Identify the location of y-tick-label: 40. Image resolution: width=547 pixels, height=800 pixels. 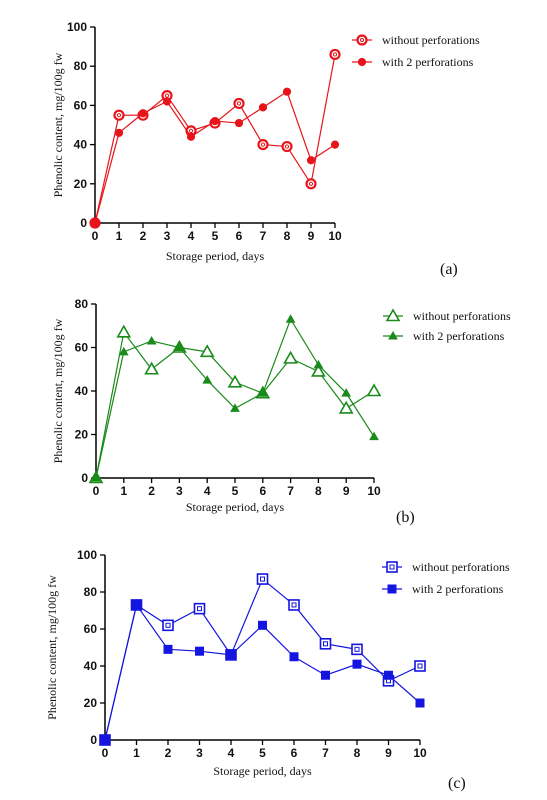
(91, 666).